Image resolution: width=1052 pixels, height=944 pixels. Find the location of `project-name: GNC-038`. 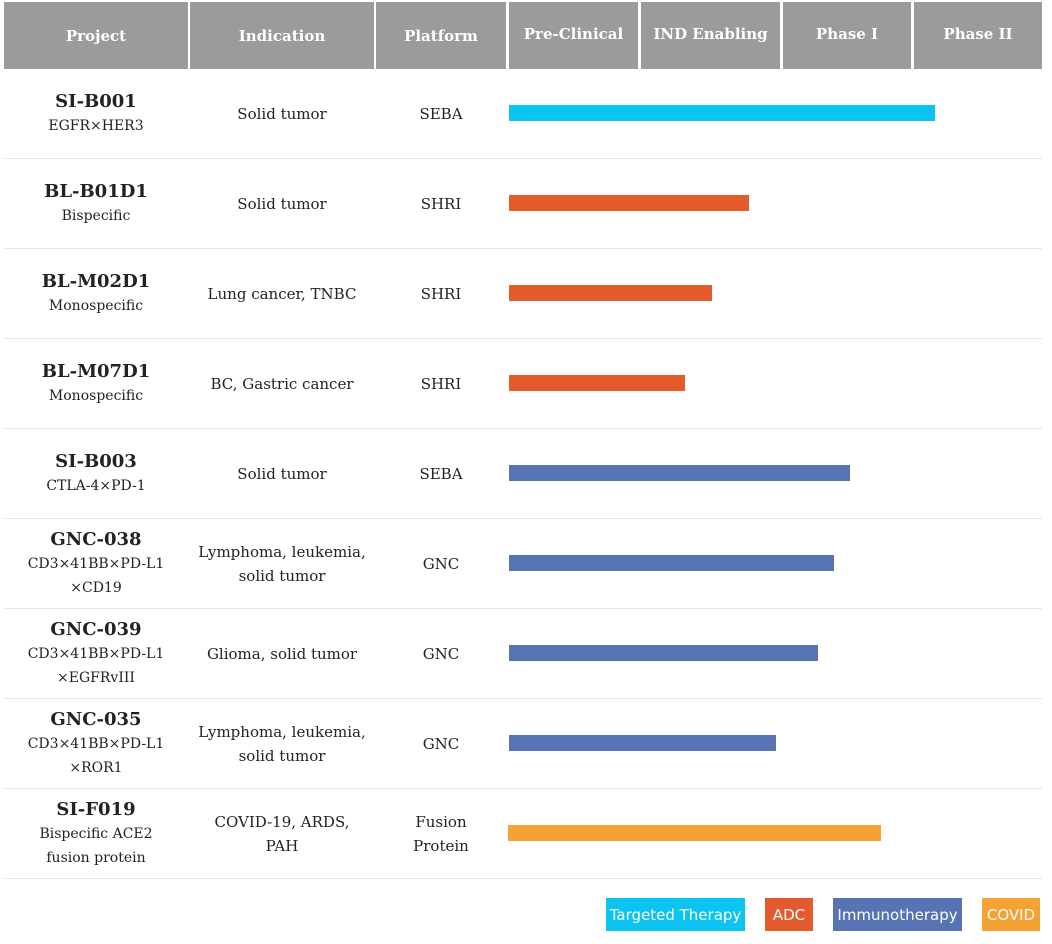

project-name: GNC-038 is located at coordinates (96, 539).